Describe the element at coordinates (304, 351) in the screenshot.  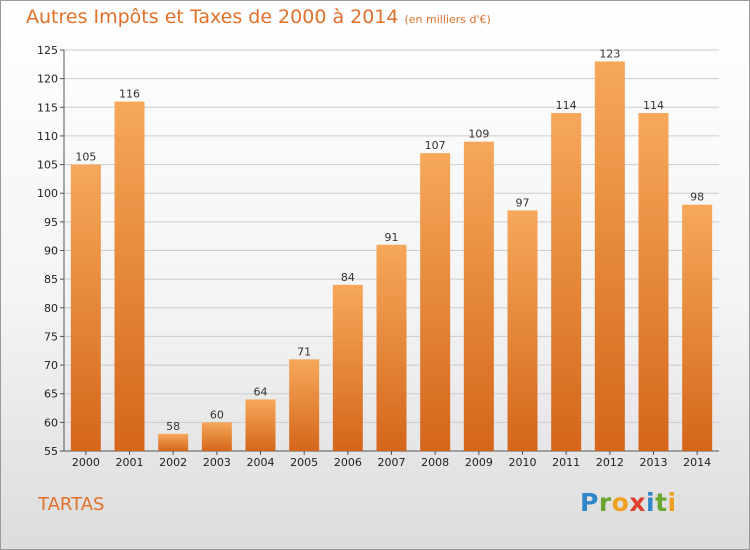
I see `bar-value-label: 71` at that location.